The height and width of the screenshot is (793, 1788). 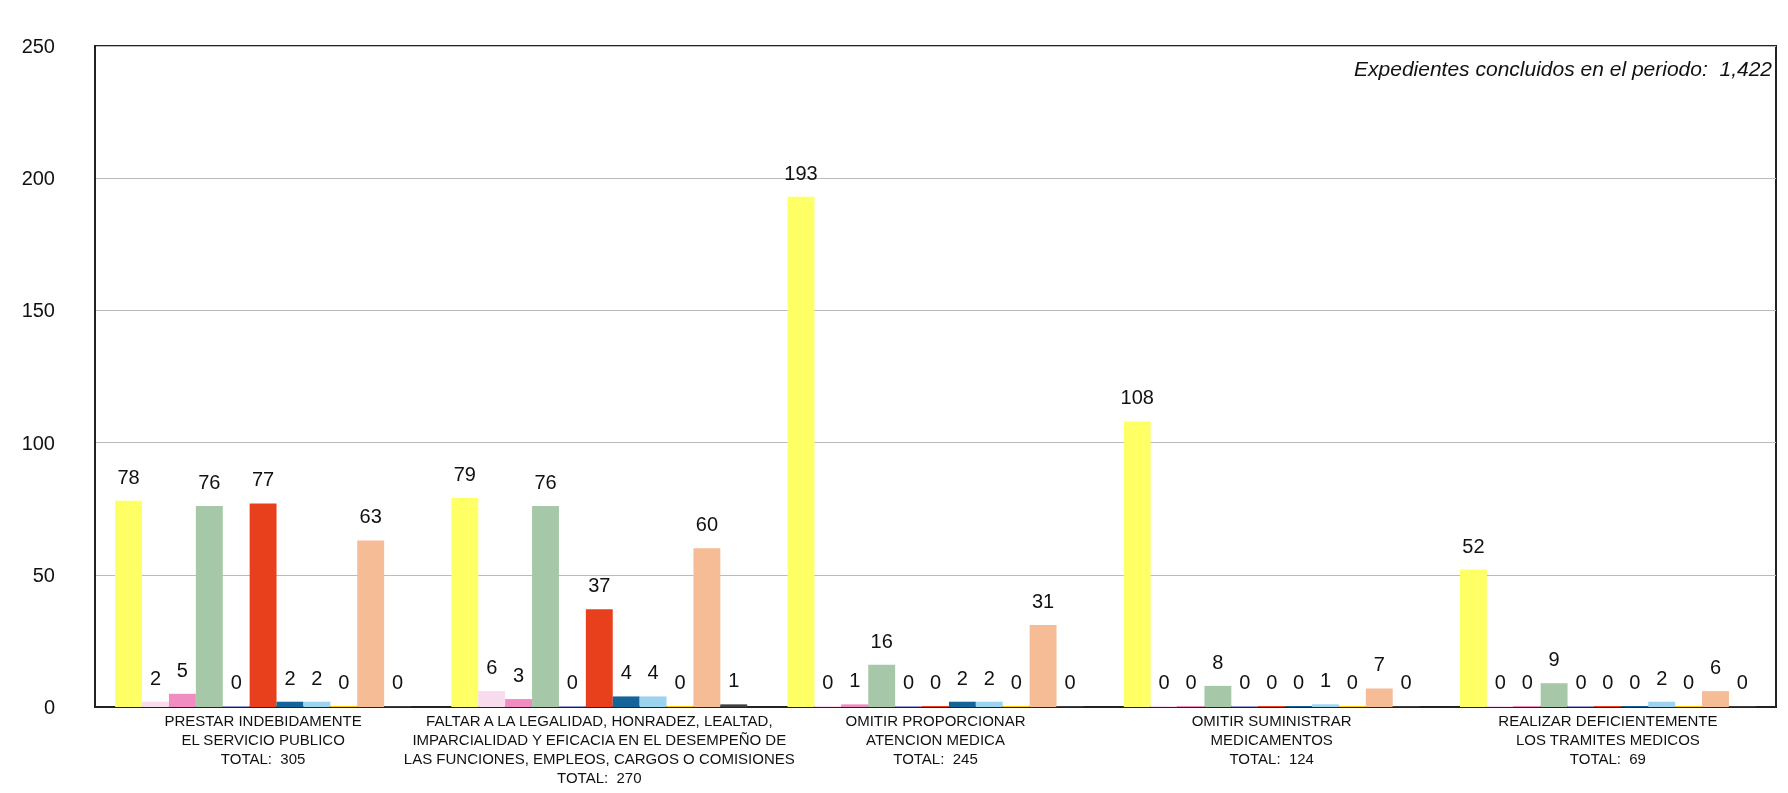 I want to click on y-tick-label: 100, so click(x=38, y=442).